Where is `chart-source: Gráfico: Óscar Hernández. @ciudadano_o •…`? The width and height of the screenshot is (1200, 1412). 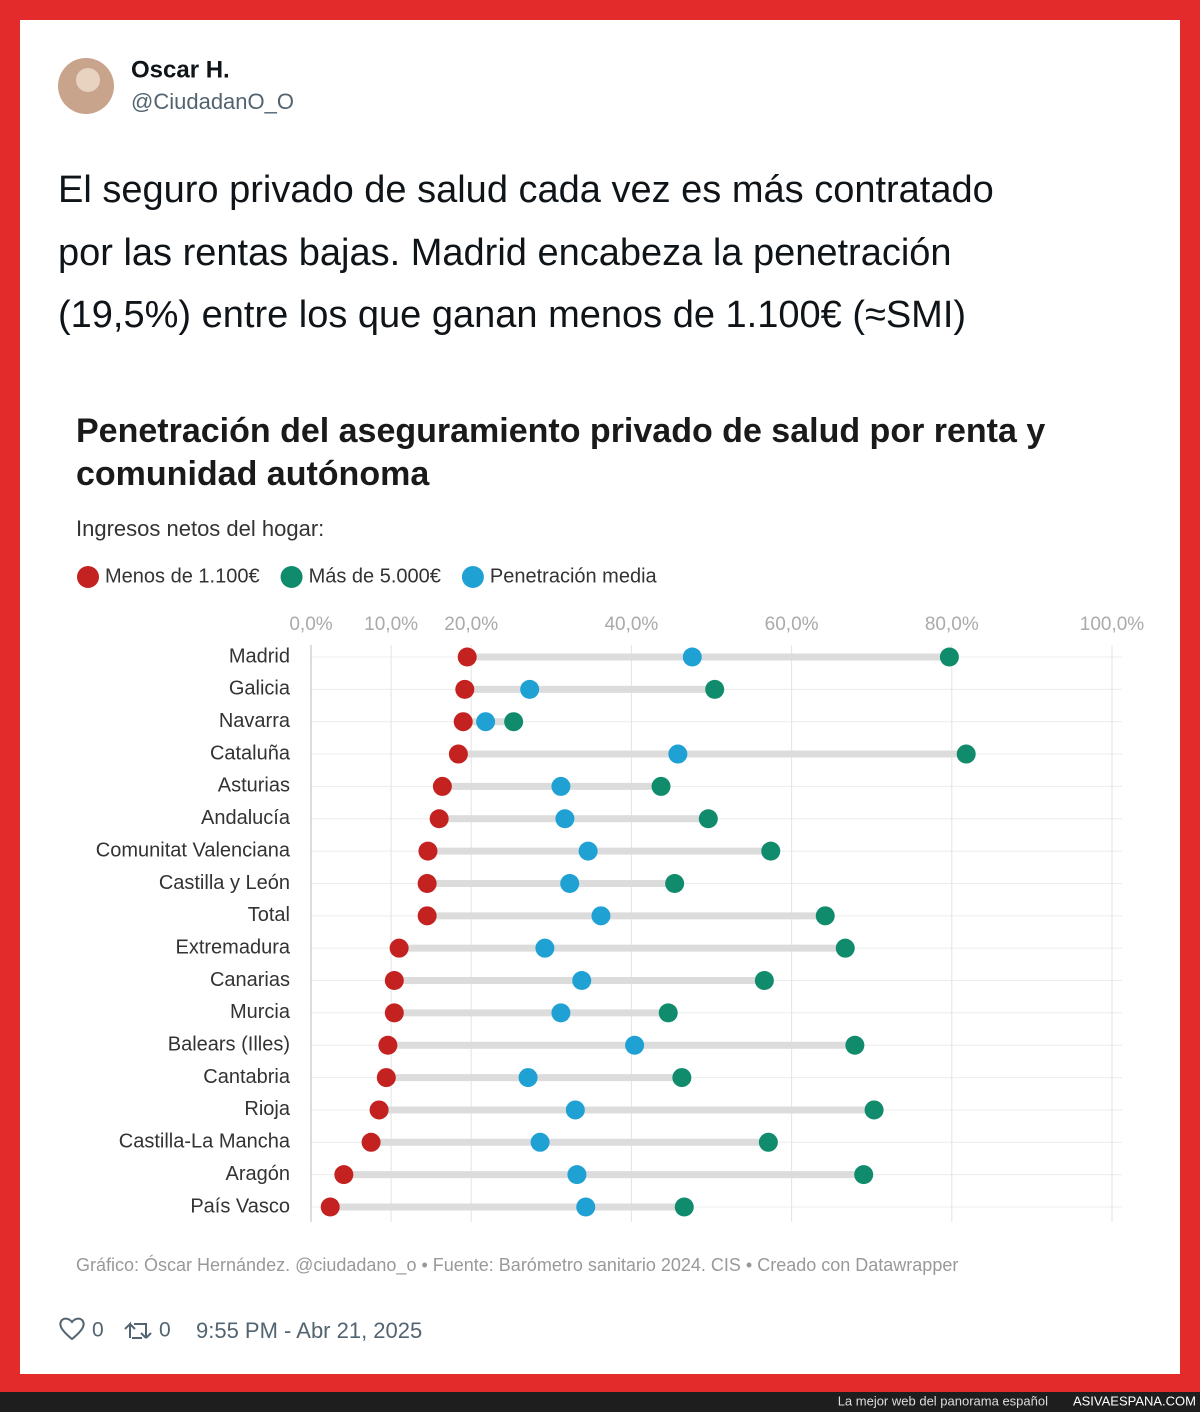
chart-source: Gráfico: Óscar Hernández. @ciudadano_o •… is located at coordinates (517, 1265).